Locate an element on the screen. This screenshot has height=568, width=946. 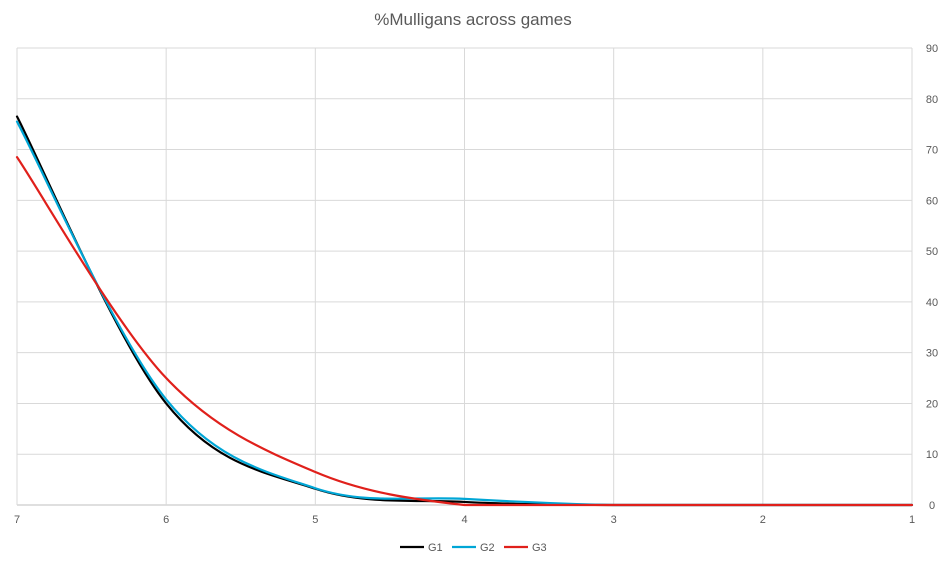
y-tick-label: 10 is located at coordinates (932, 455).